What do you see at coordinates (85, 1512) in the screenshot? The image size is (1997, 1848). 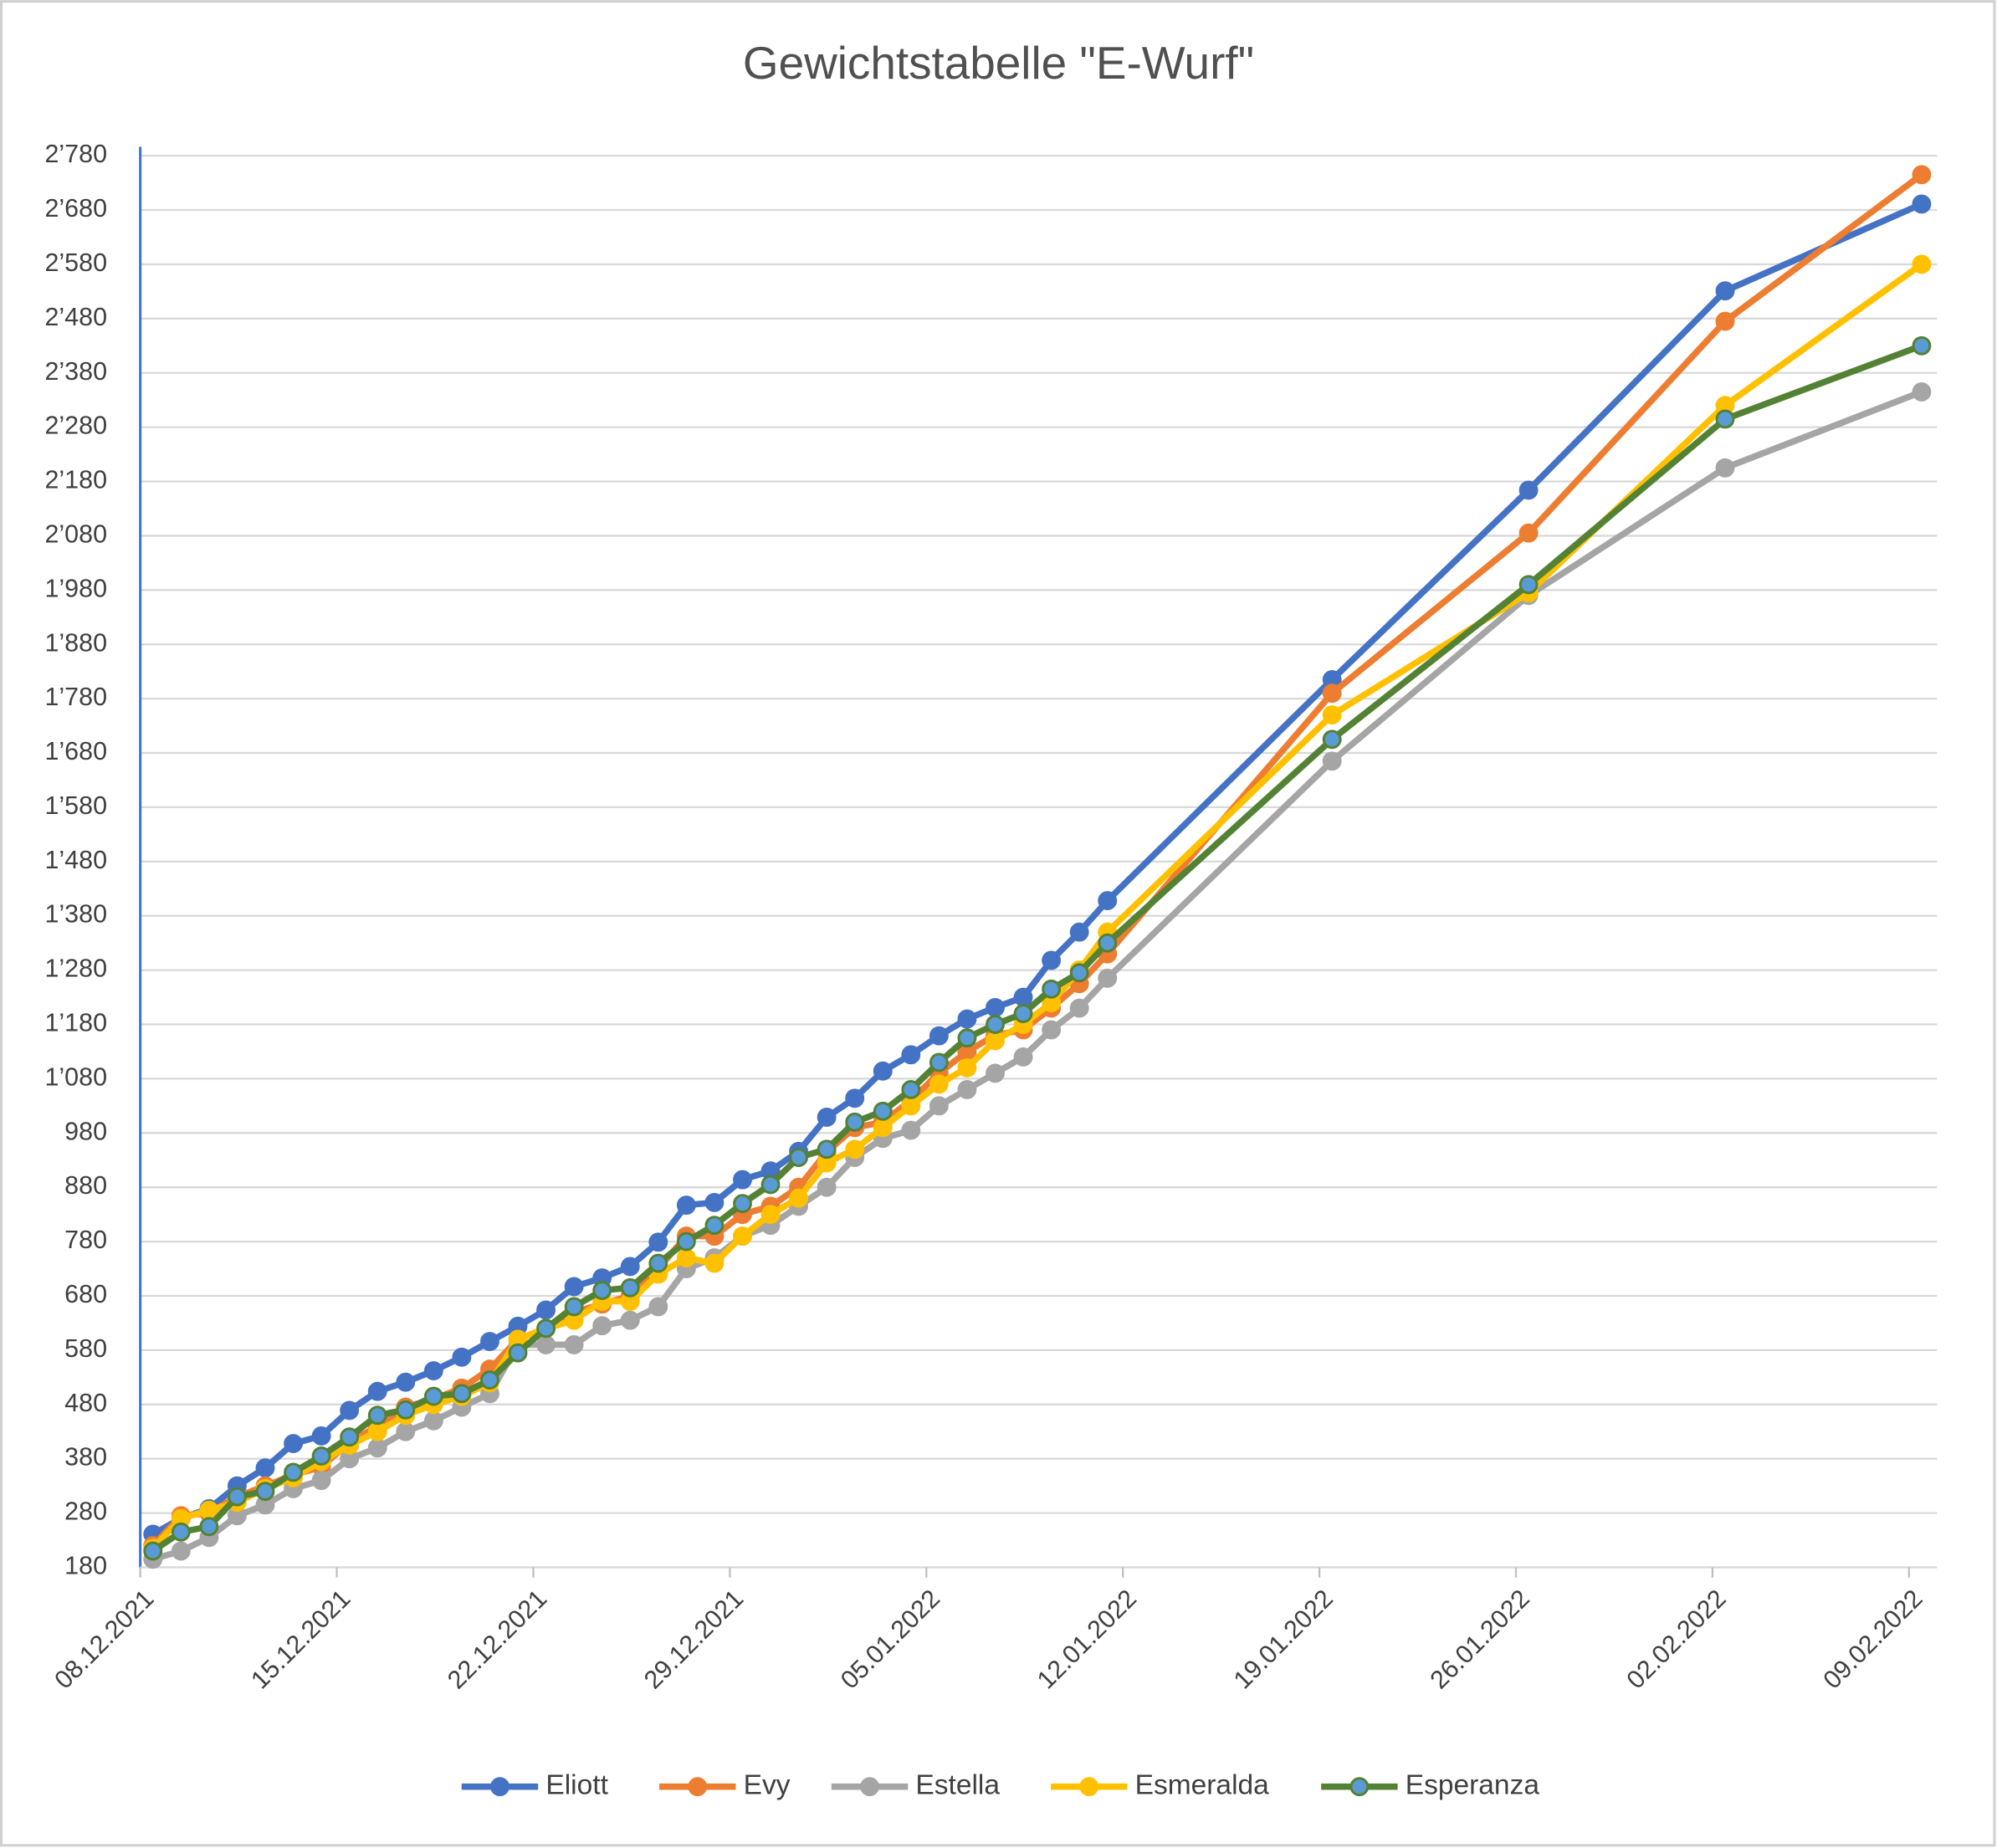 I see `y-tick-label: 280` at bounding box center [85, 1512].